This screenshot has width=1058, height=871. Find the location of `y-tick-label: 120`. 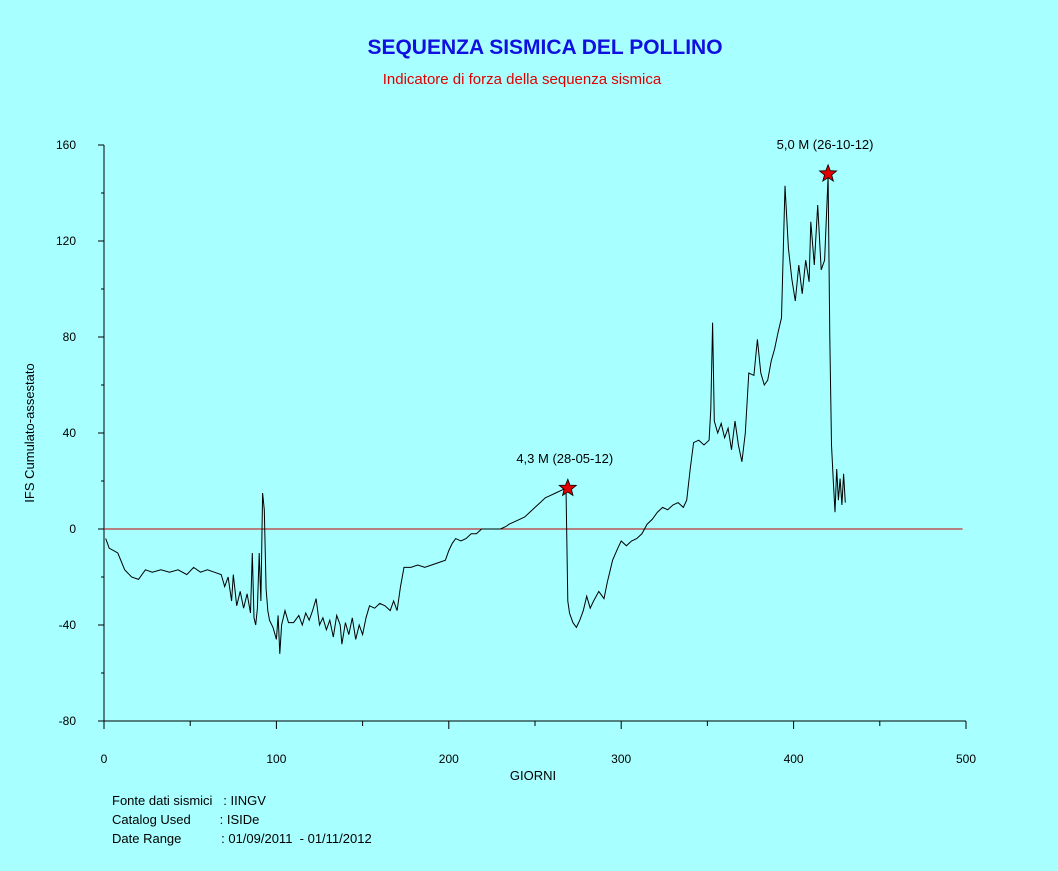

y-tick-label: 120 is located at coordinates (66, 241).